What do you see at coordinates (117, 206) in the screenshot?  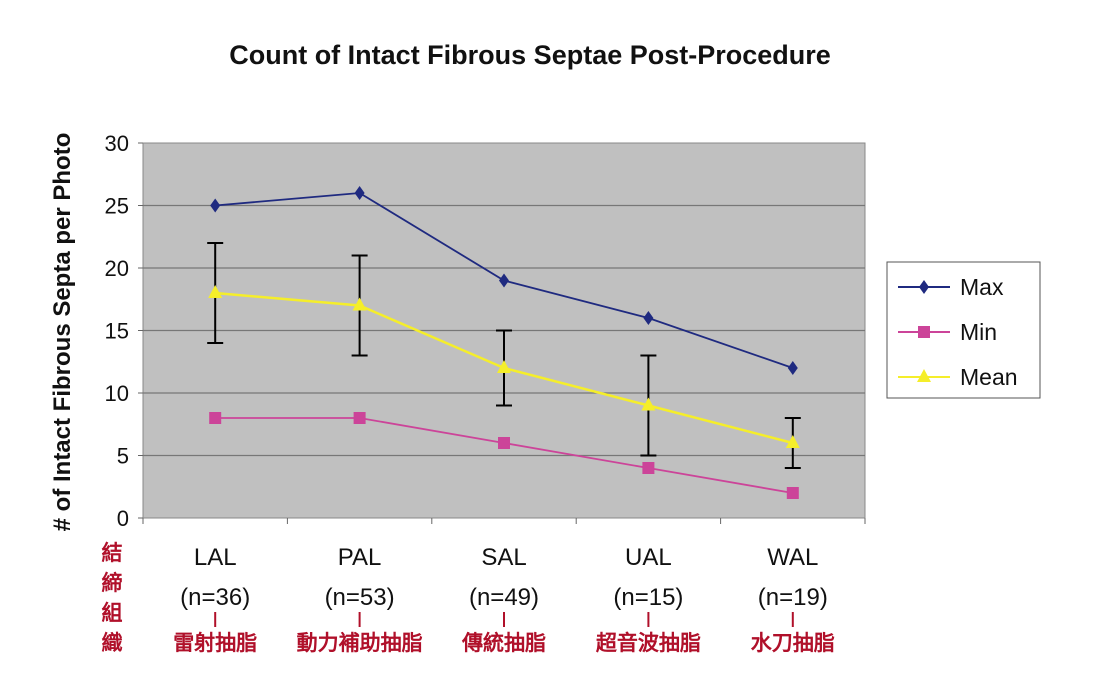 I see `y-tick-label: 25` at bounding box center [117, 206].